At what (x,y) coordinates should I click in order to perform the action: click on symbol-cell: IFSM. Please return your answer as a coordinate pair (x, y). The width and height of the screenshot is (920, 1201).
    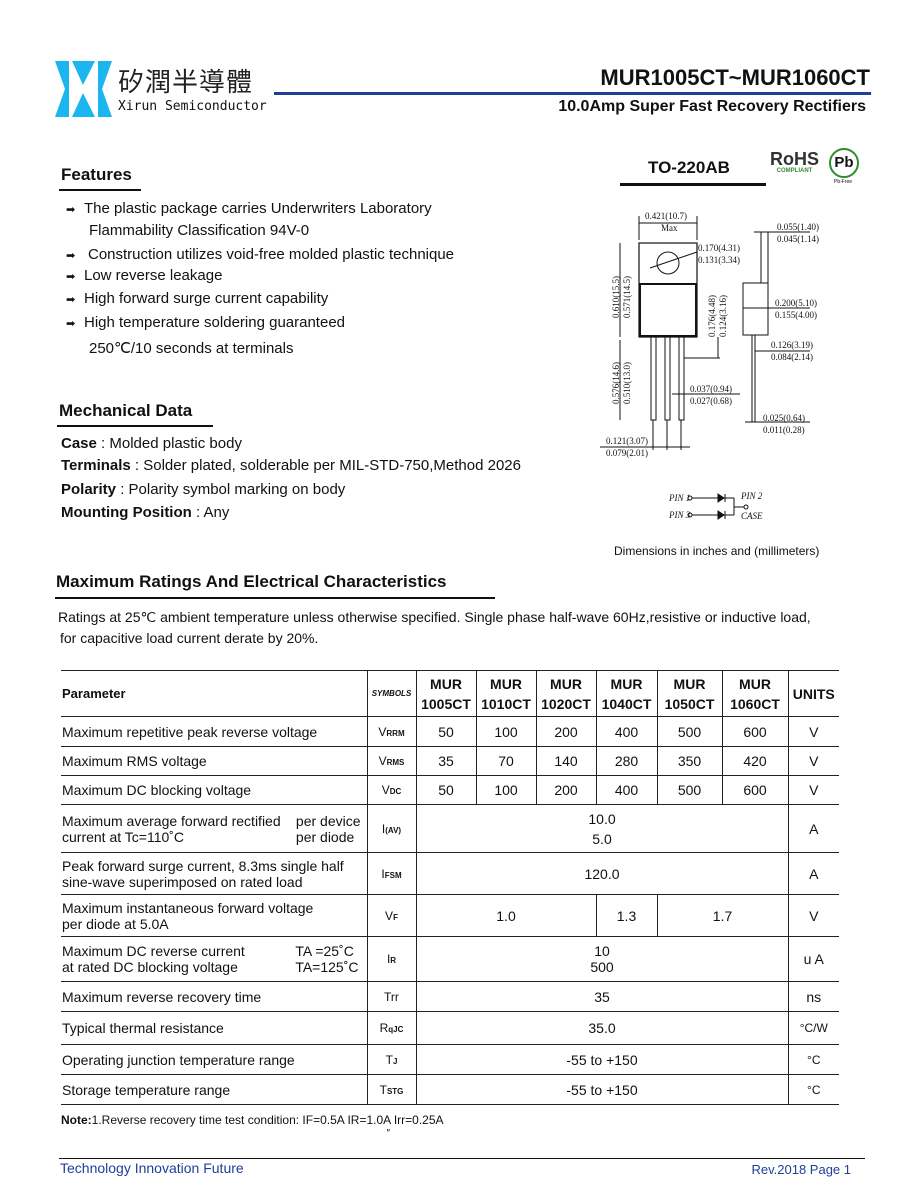
    Looking at the image, I should click on (391, 873).